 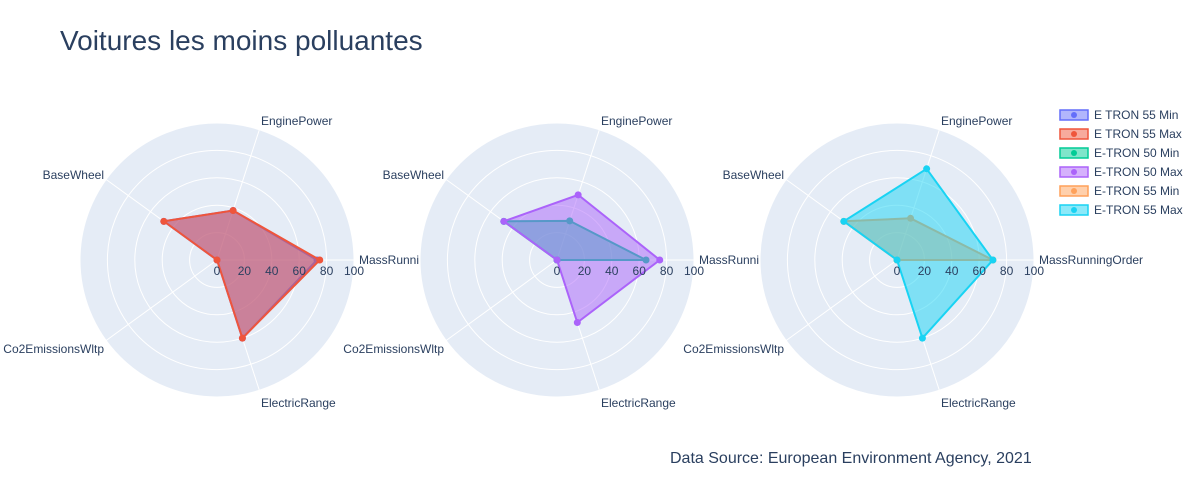 What do you see at coordinates (1136, 191) in the screenshot?
I see `legend-label: E-TRON 55 Min` at bounding box center [1136, 191].